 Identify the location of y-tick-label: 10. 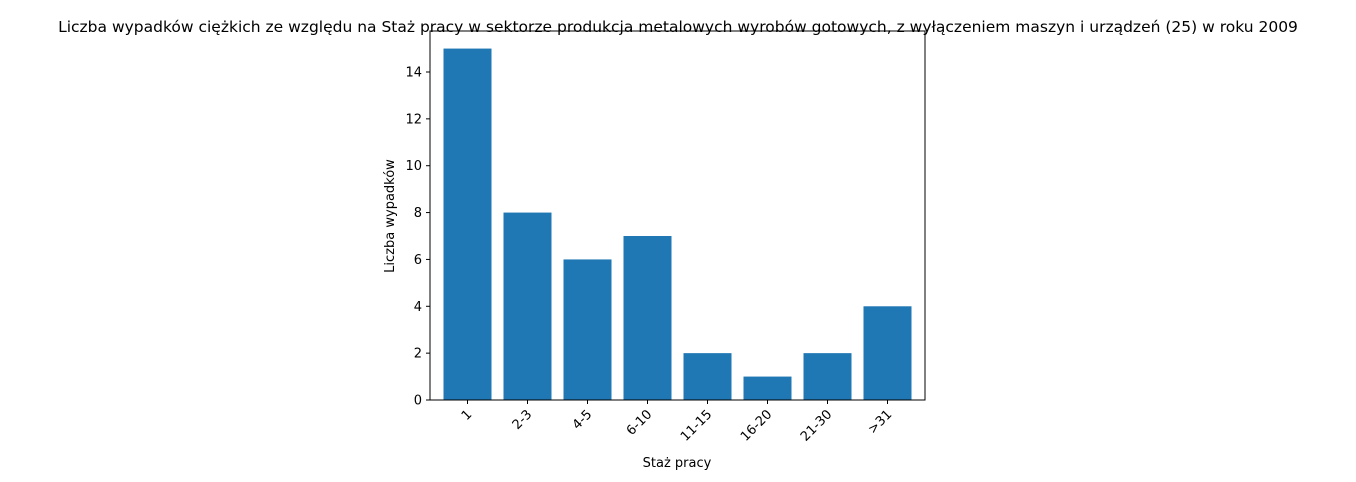
(413, 166).